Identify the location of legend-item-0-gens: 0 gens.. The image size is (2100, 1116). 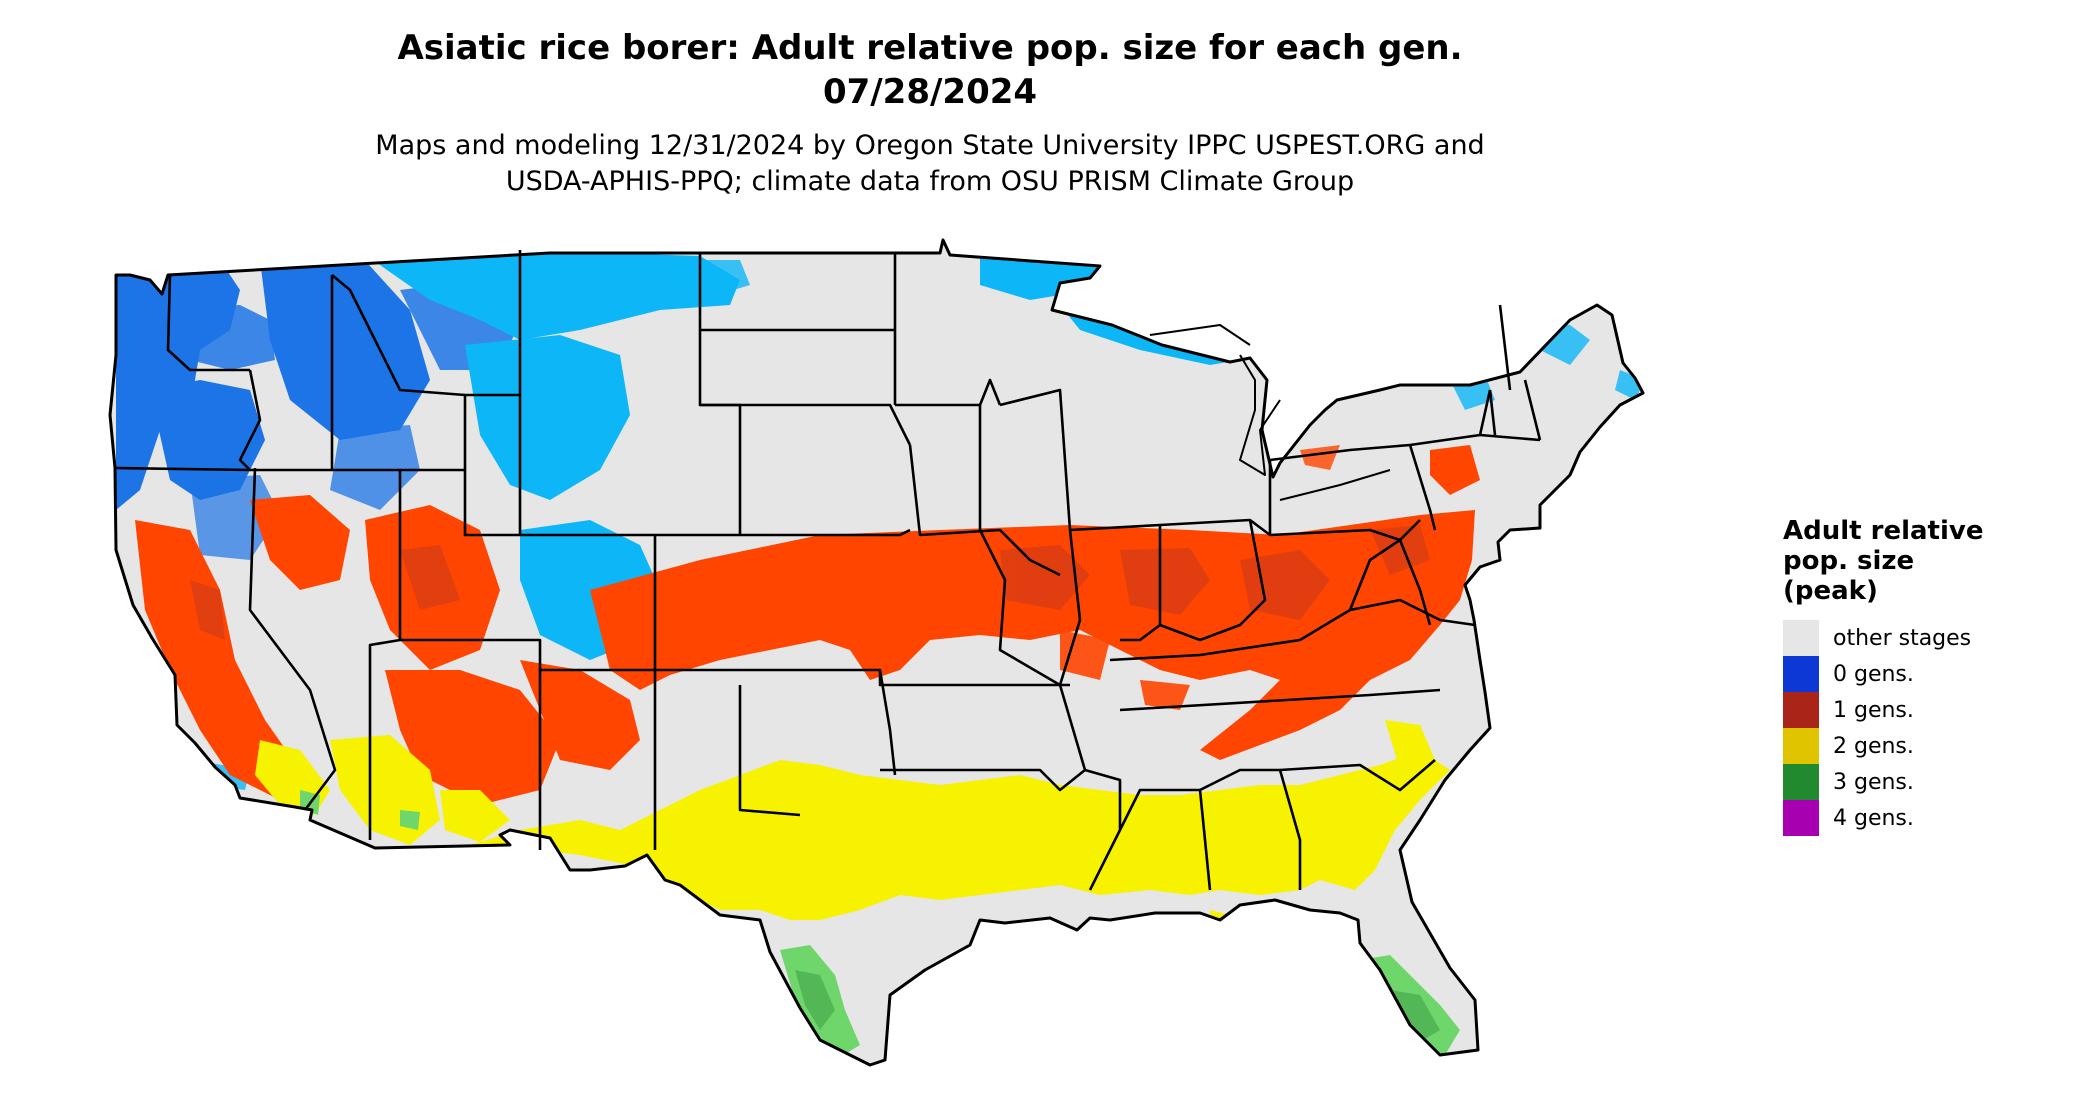
(1933, 674).